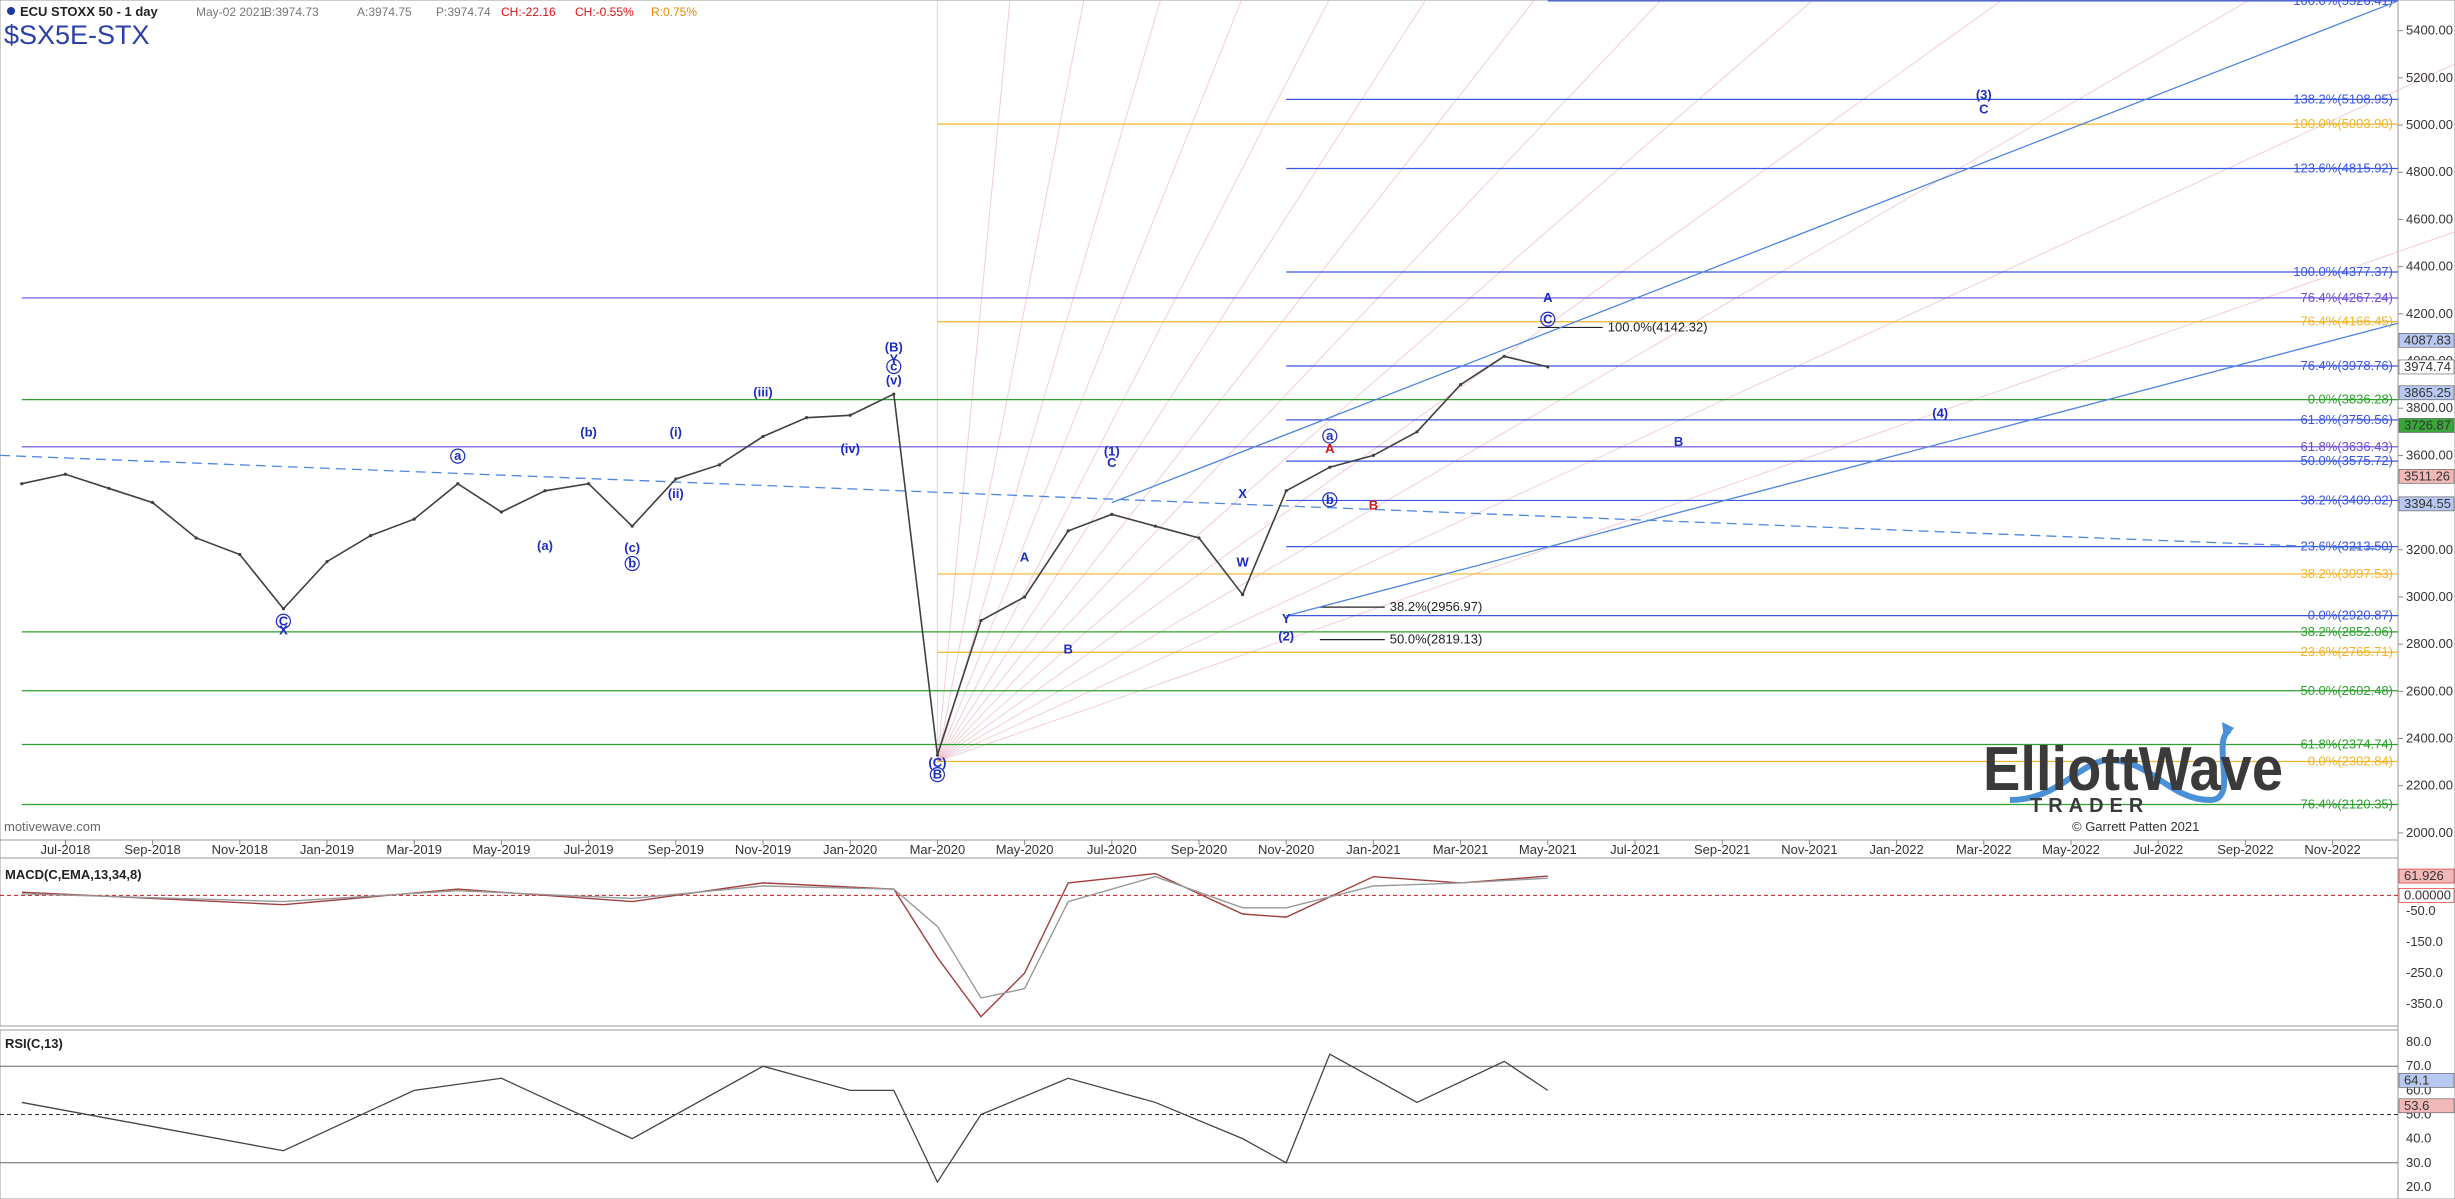  What do you see at coordinates (632, 547) in the screenshot?
I see `wave-label: (c)` at bounding box center [632, 547].